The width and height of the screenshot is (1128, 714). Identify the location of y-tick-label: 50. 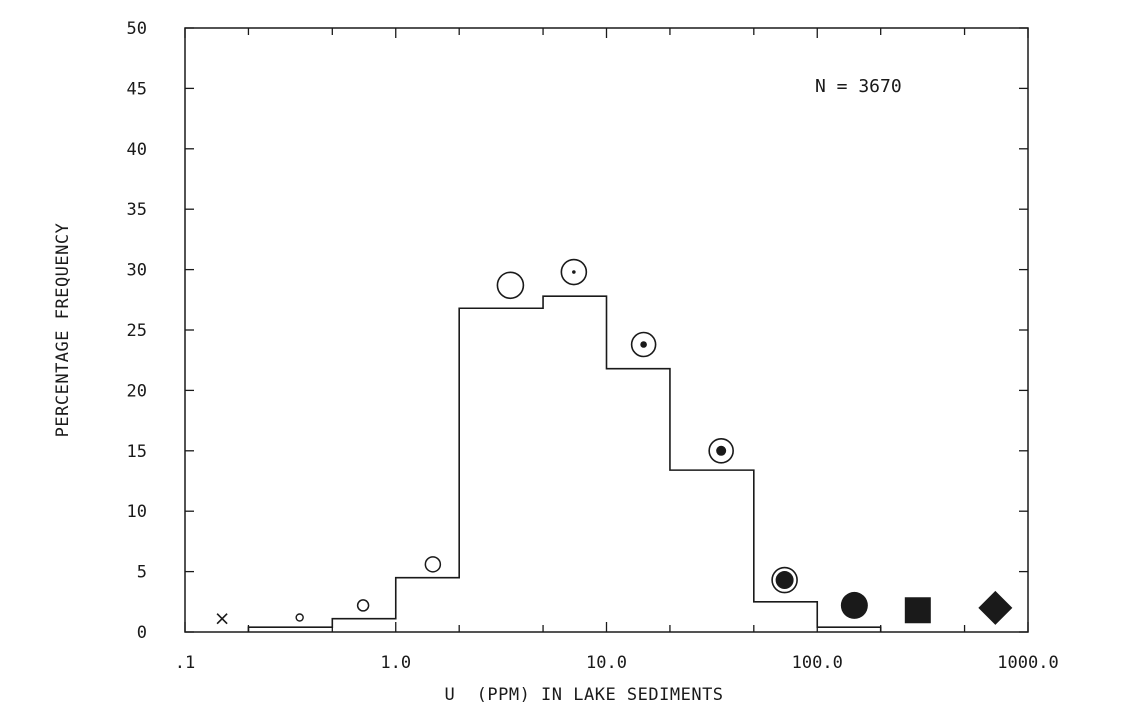
(137, 29).